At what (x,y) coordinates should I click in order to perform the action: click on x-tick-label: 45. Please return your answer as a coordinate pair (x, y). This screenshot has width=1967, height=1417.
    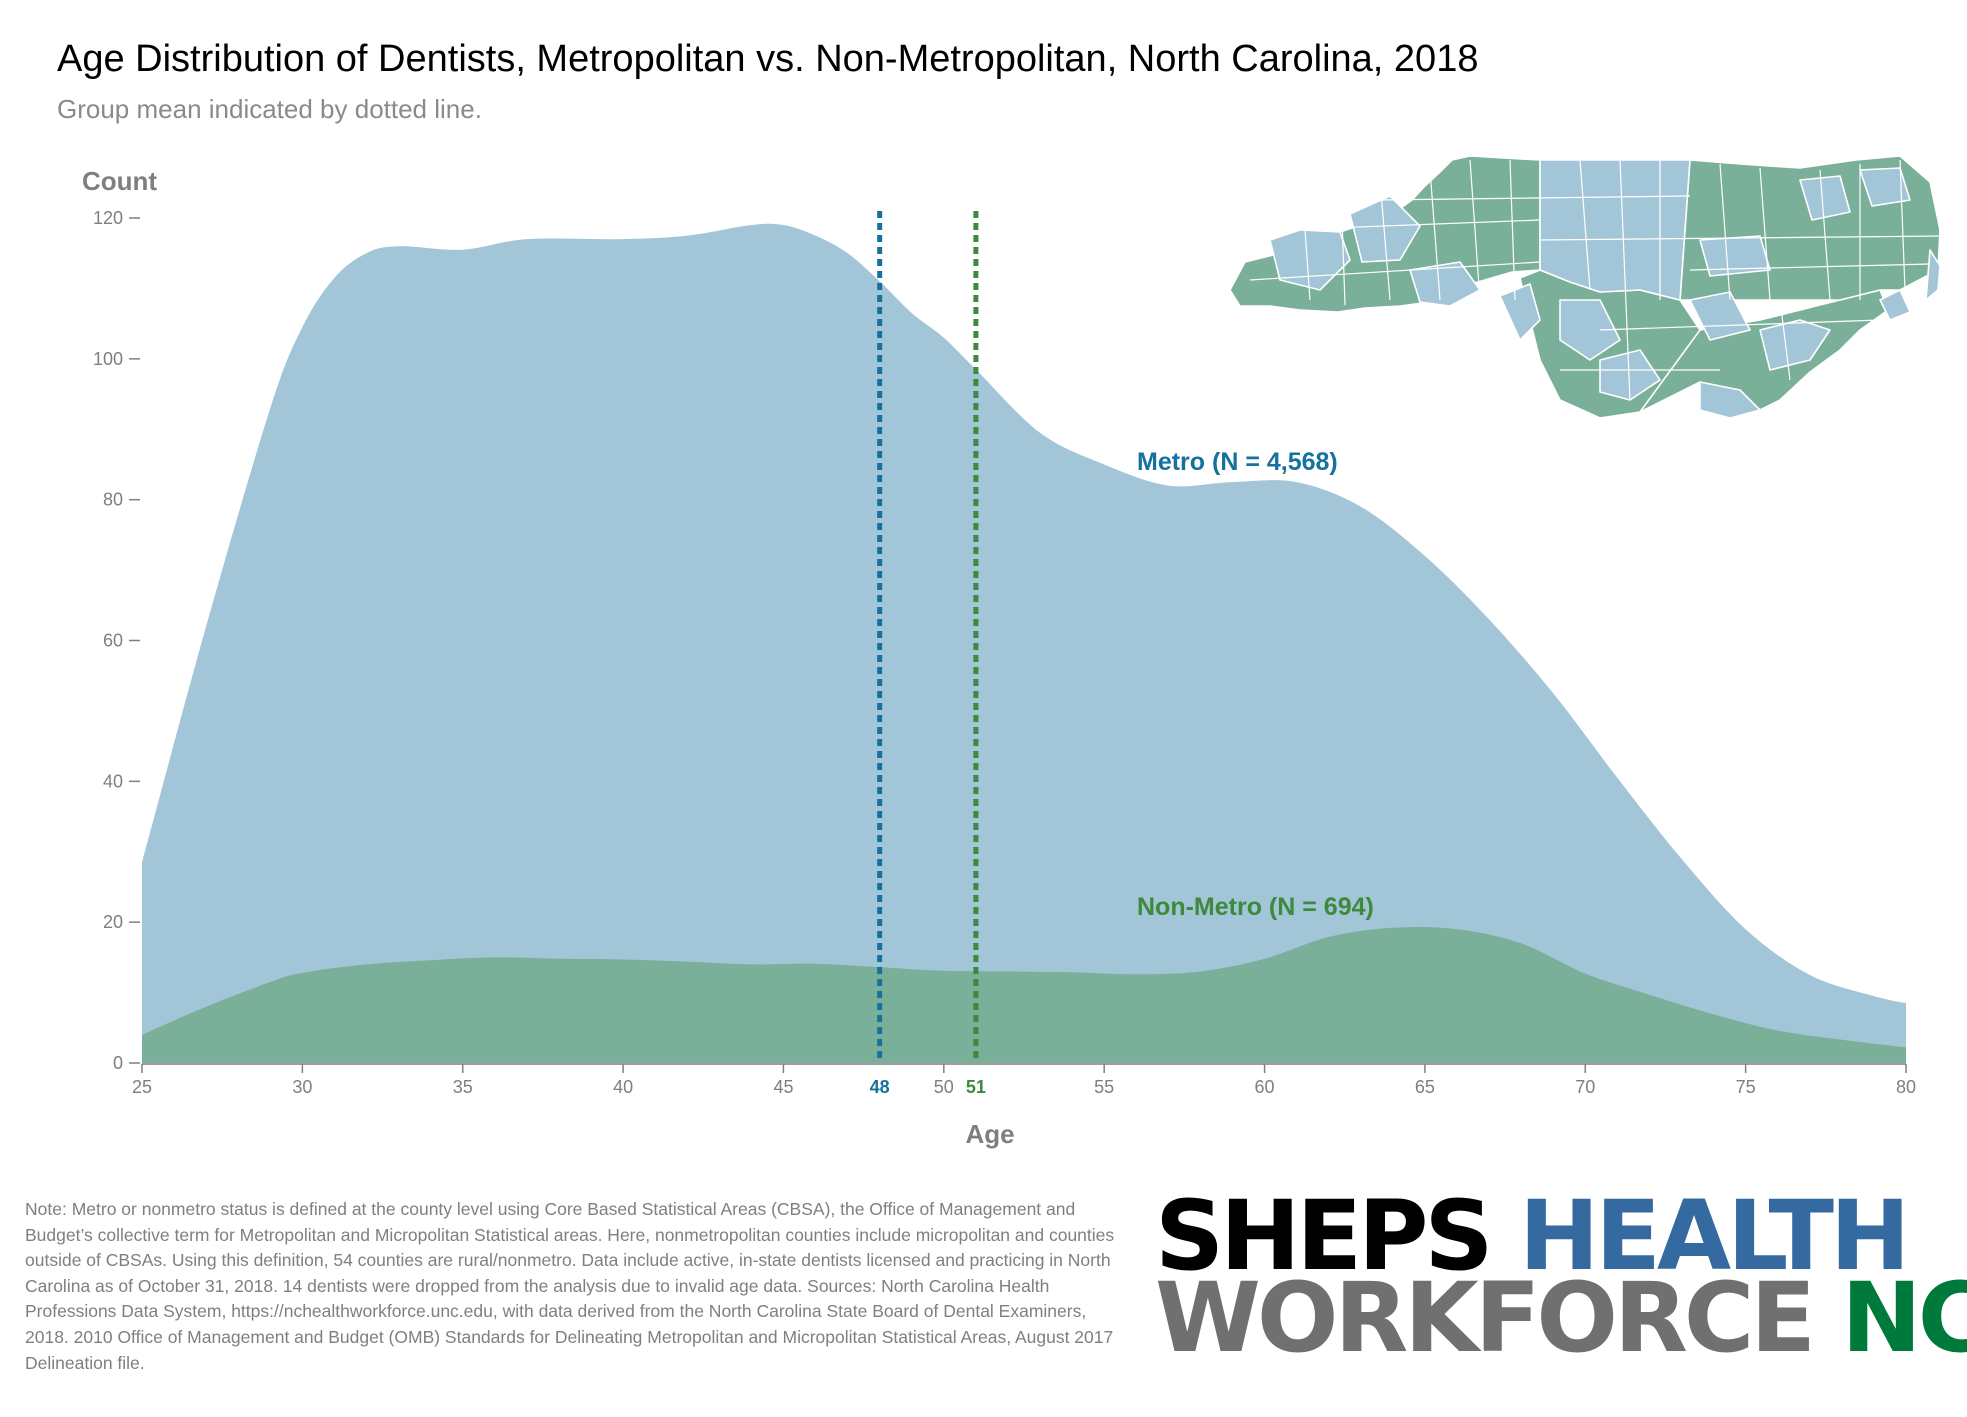
    Looking at the image, I should click on (783, 1087).